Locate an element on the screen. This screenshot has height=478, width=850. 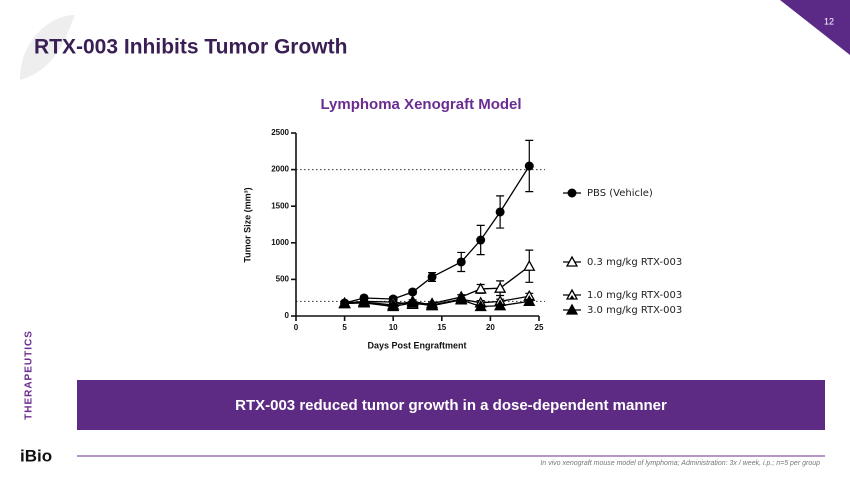
section-label: THERAPEUTICS is located at coordinates (29, 375).